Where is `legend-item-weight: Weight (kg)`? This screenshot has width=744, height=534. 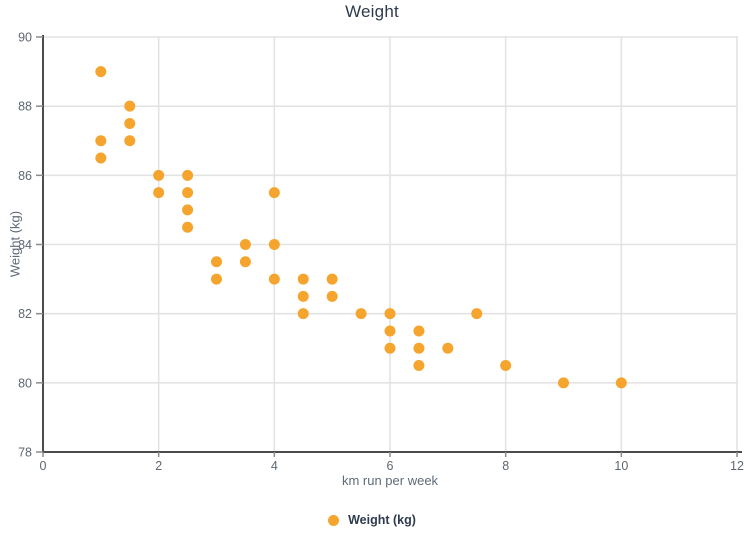 legend-item-weight: Weight (kg) is located at coordinates (372, 520).